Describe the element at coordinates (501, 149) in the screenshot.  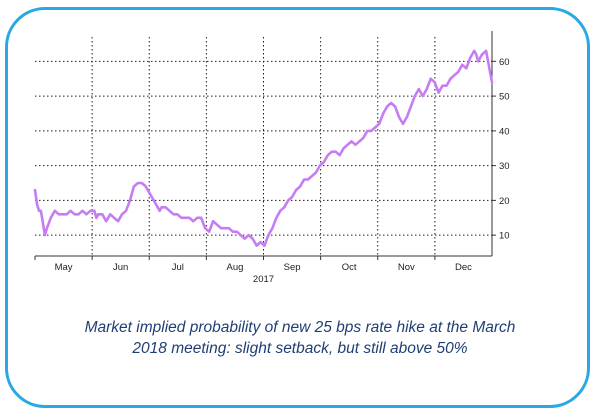
I see `y-axis-ticks: 10 20 30 40 50 60` at that location.